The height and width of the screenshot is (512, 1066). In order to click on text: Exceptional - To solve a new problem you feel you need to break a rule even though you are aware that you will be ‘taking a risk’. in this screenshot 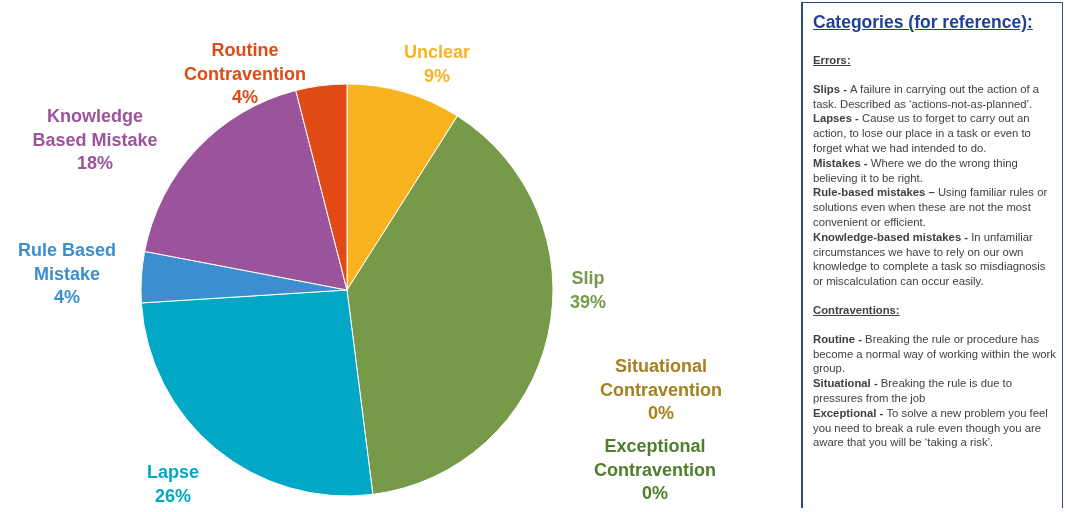, I will do `click(931, 428)`.